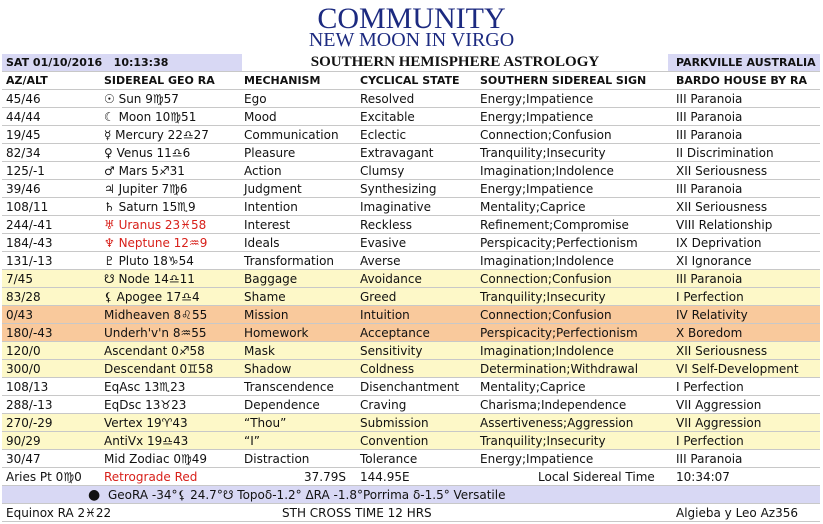 The width and height of the screenshot is (823, 524). Describe the element at coordinates (395, 333) in the screenshot. I see `cell: Acceptance` at that location.